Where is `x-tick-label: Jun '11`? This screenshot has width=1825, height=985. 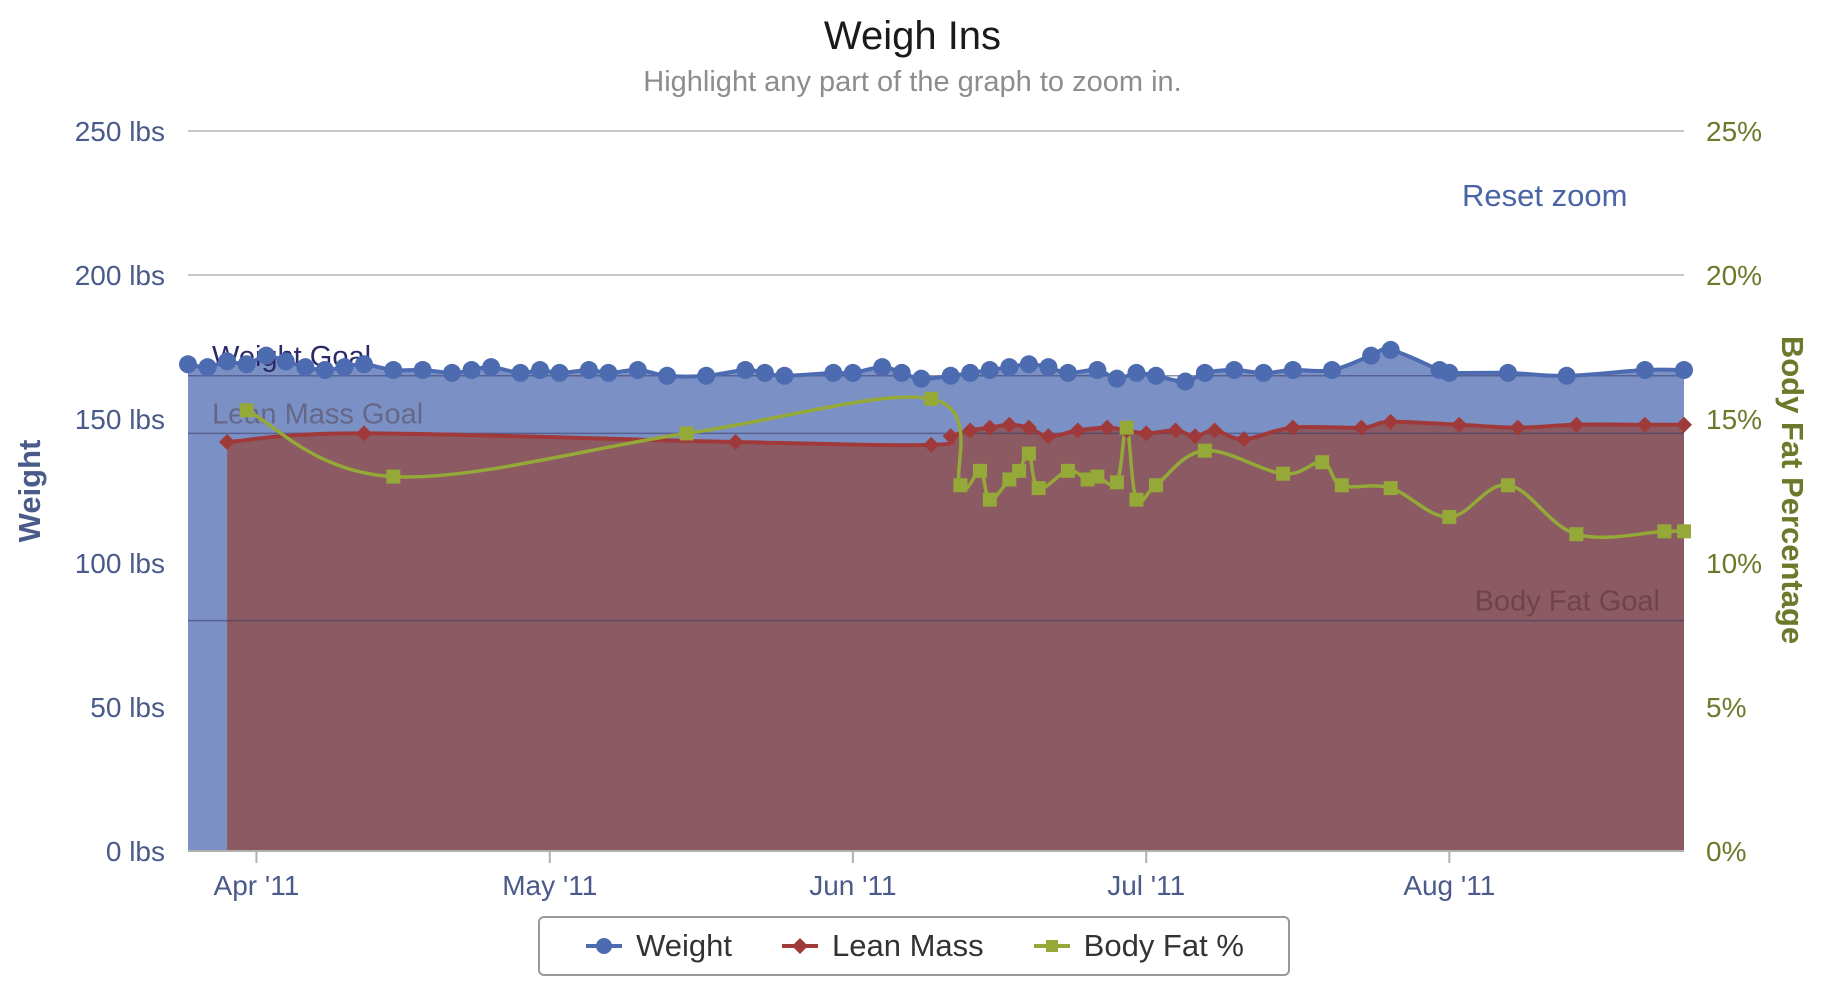
x-tick-label: Jun '11 is located at coordinates (852, 885).